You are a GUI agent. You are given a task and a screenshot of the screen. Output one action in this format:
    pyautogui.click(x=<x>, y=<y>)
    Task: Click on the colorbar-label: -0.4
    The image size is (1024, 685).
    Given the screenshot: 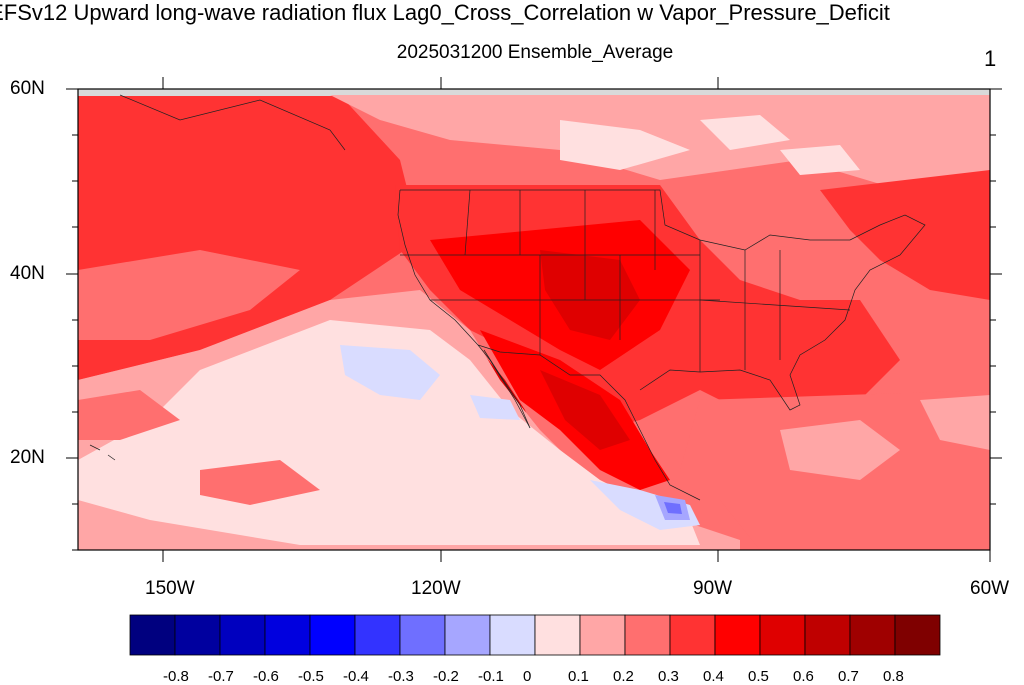 What is the action you would take?
    pyautogui.click(x=356, y=676)
    